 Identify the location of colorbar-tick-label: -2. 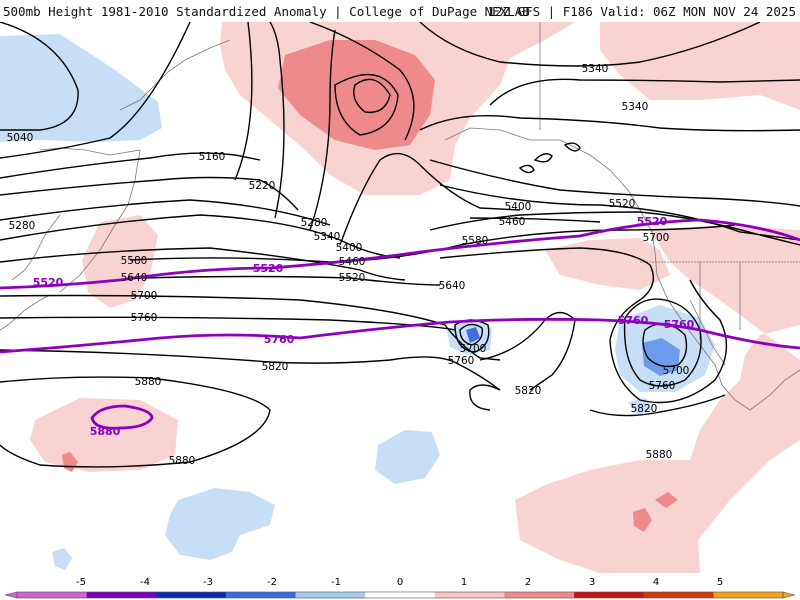
(272, 582).